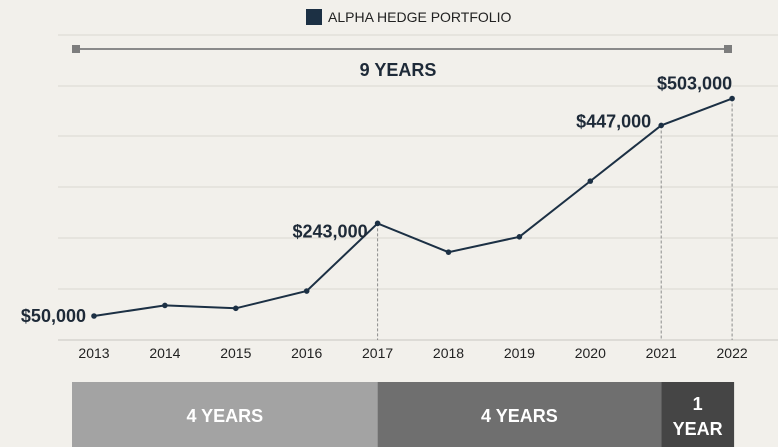  What do you see at coordinates (94, 316) in the screenshot?
I see `data-point-2013` at bounding box center [94, 316].